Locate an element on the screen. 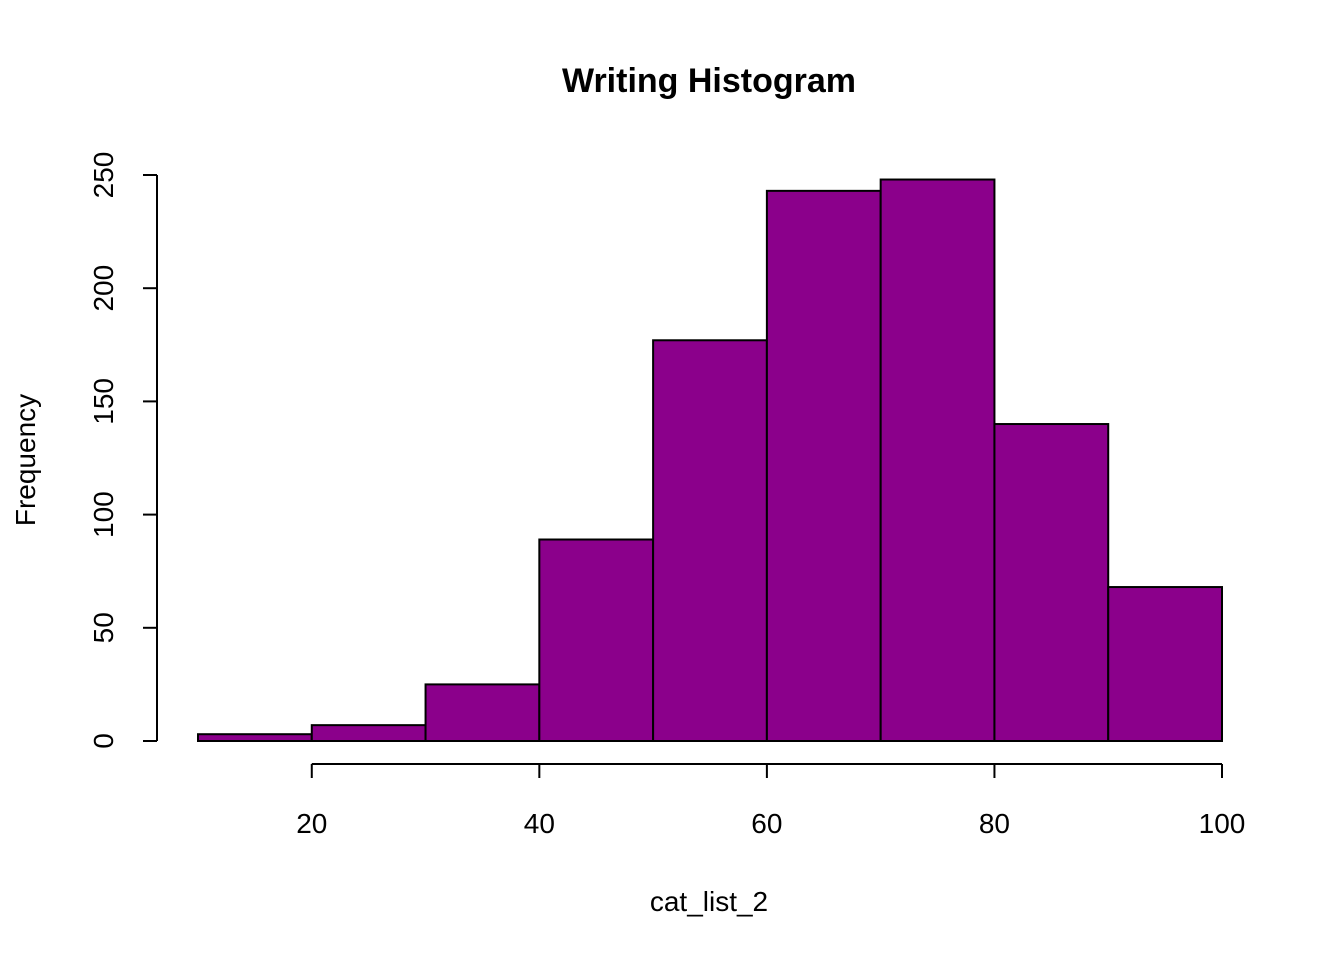 Image resolution: width=1344 pixels, height=960 pixels. y-tick-label: 200 is located at coordinates (103, 288).